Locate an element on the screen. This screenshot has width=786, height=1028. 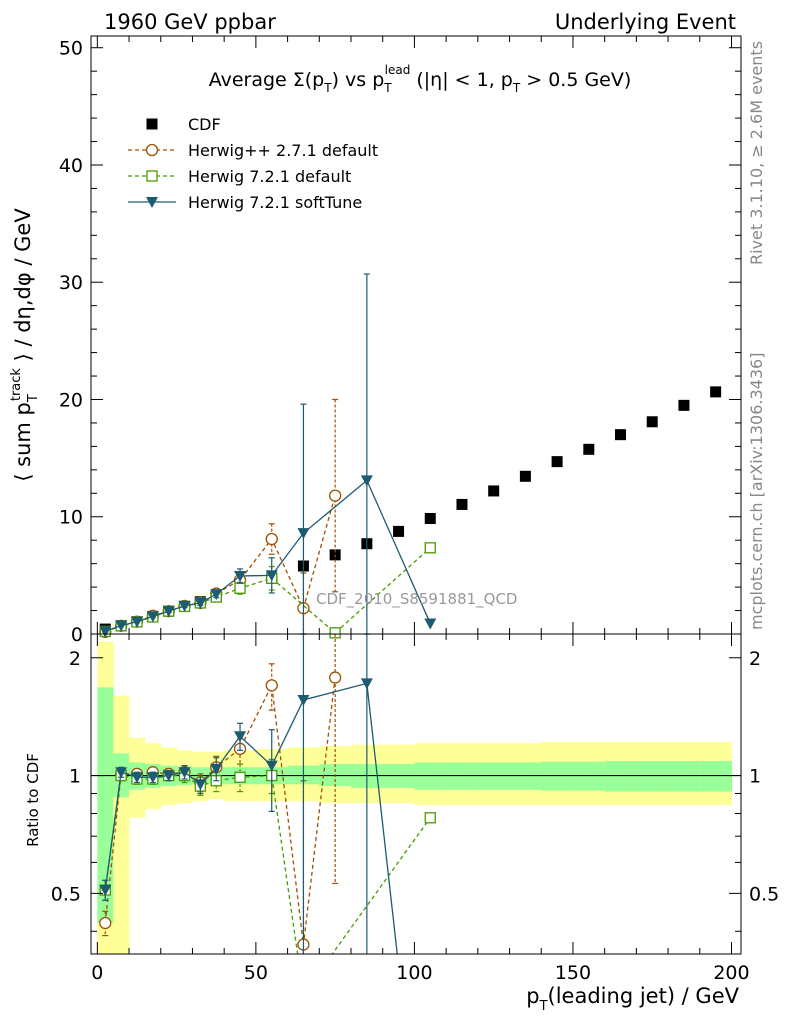
analysis-watermark: CDF_2010_S8591881_QCD is located at coordinates (416, 599).